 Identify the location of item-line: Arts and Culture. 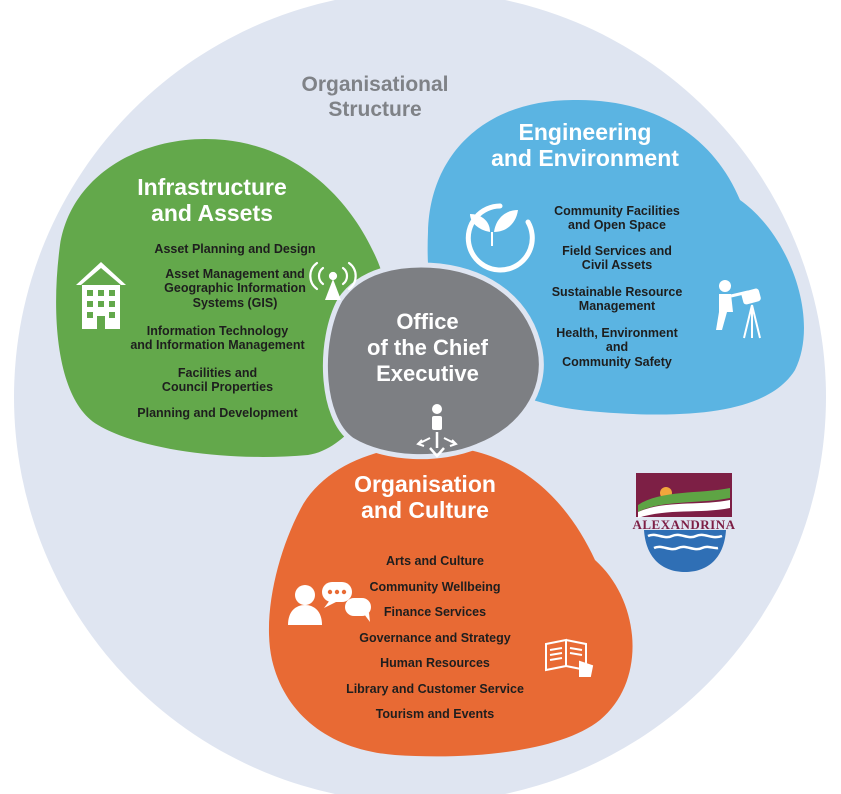
(435, 561).